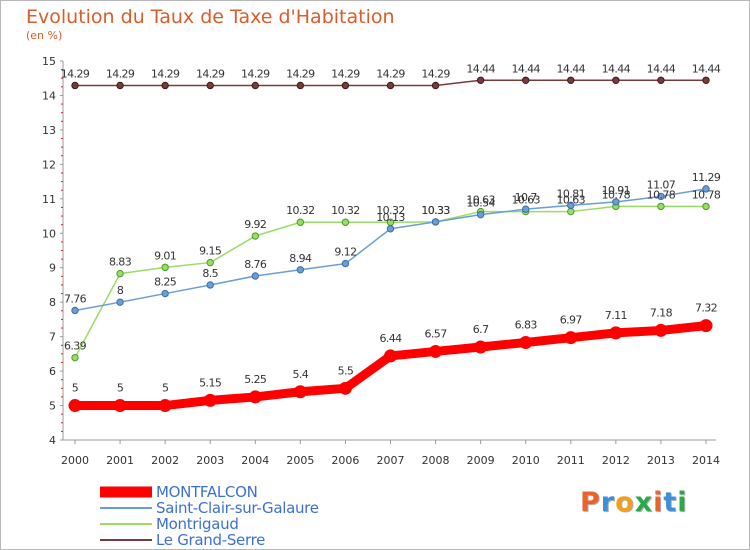 This screenshot has height=550, width=750. What do you see at coordinates (126, 508) in the screenshot?
I see `legend-swatch-saint-clair` at bounding box center [126, 508].